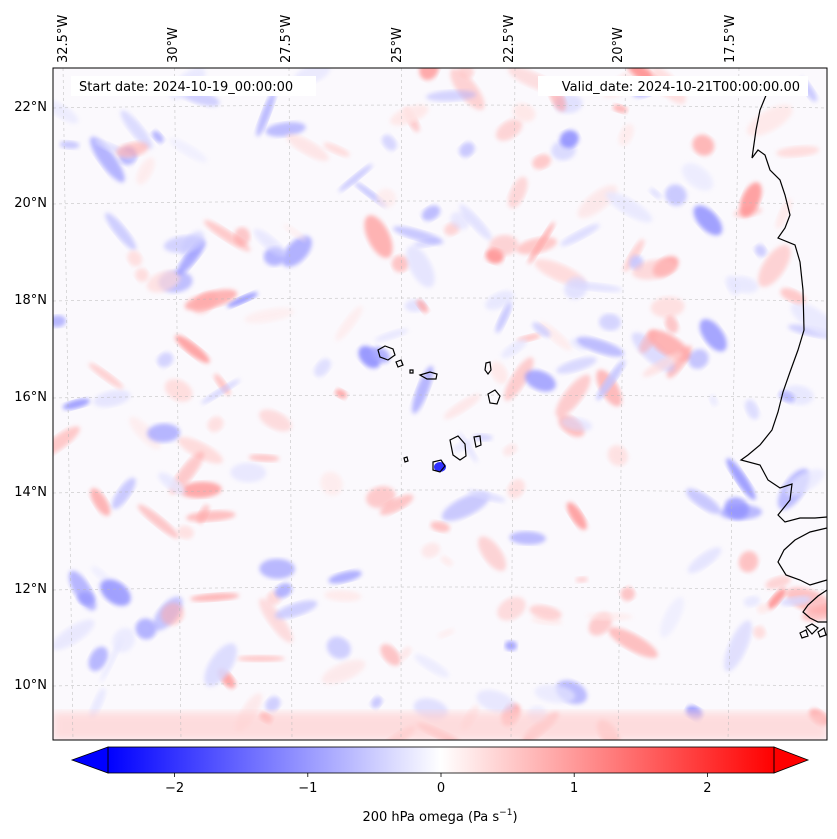  I want to click on island-fogo, so click(439, 466).